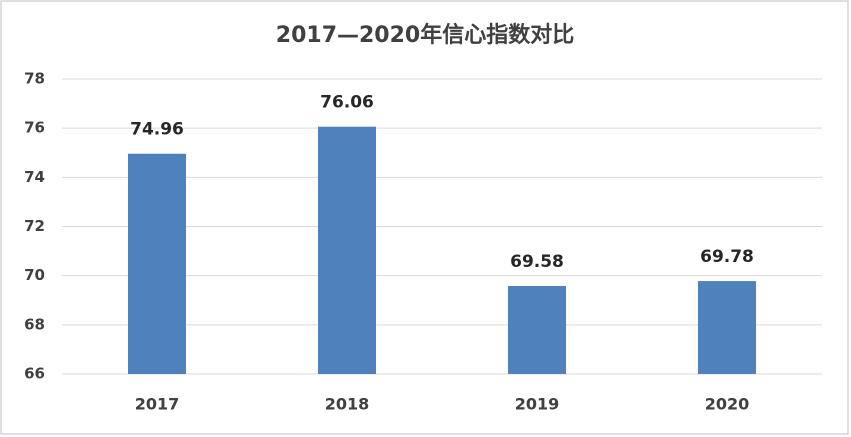 The image size is (851, 437). I want to click on y-tick-label: 78, so click(34, 79).